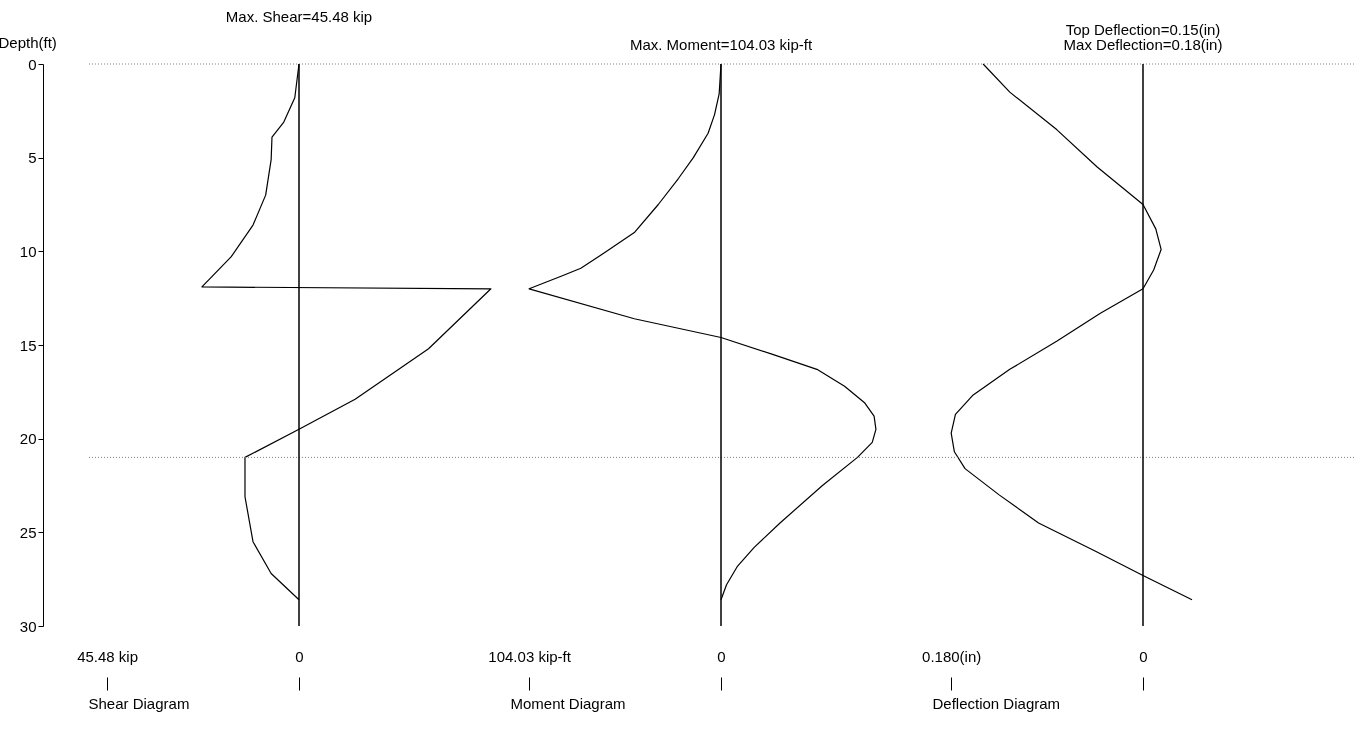 The width and height of the screenshot is (1361, 752). What do you see at coordinates (108, 656) in the screenshot?
I see `x-tick-label: 45.48 kip` at bounding box center [108, 656].